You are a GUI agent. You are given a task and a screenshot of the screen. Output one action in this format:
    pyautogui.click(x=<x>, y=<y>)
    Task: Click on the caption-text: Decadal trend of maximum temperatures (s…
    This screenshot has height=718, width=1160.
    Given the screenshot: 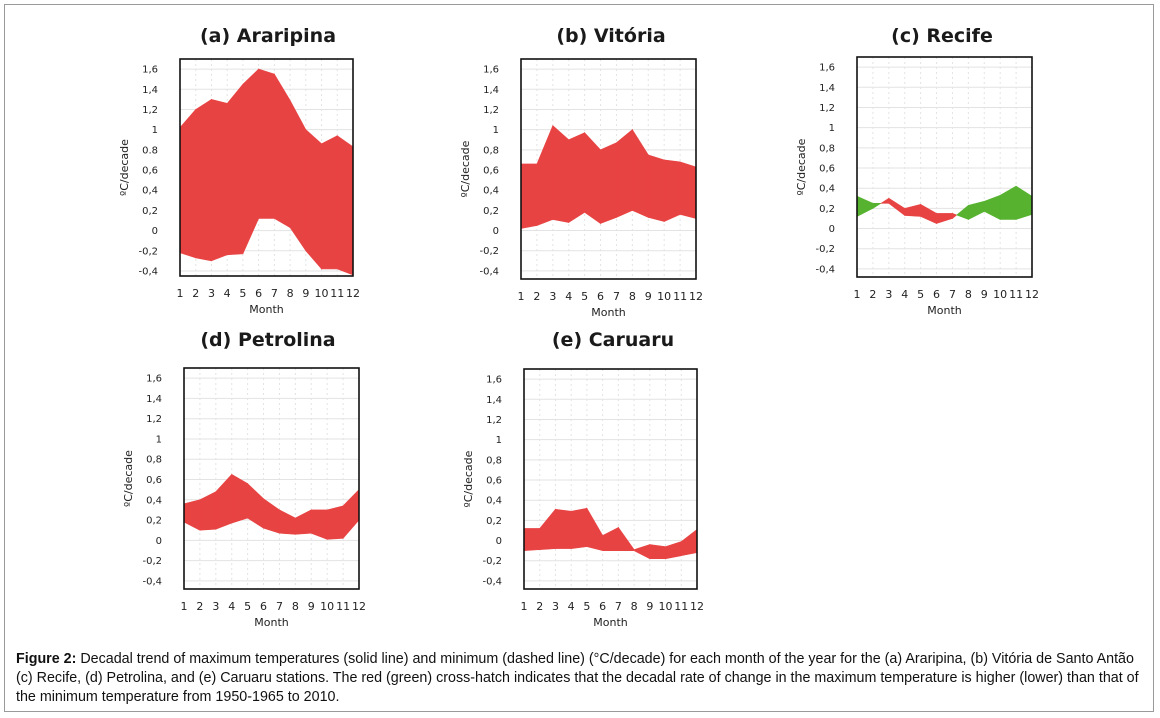 What is the action you would take?
    pyautogui.click(x=577, y=678)
    